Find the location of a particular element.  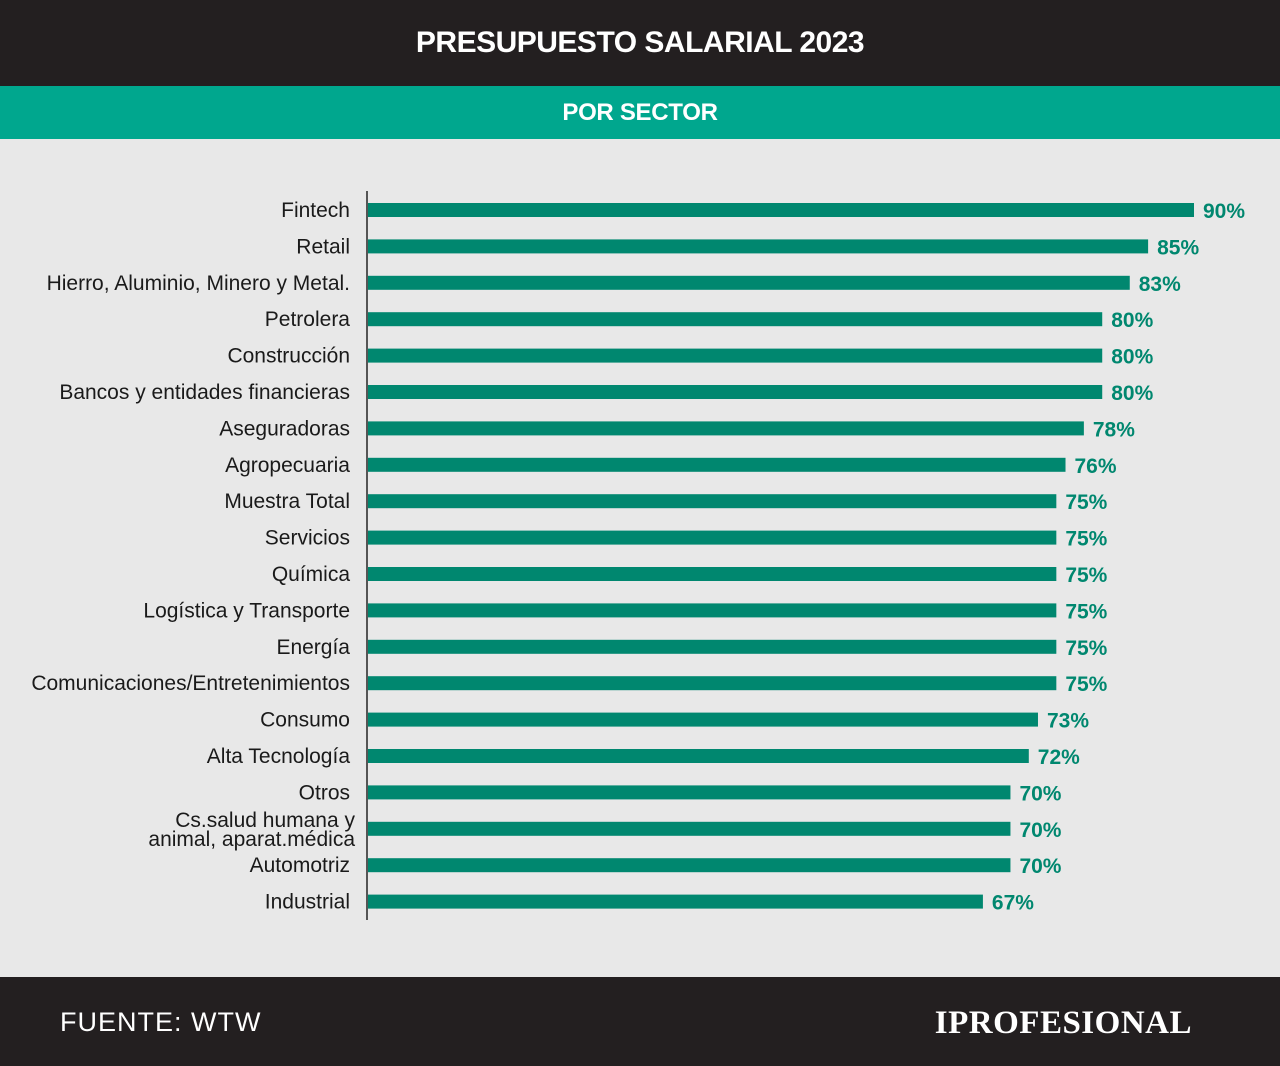

category-label: Cs.salud humana y animal, aparat.médica is located at coordinates (251, 830).